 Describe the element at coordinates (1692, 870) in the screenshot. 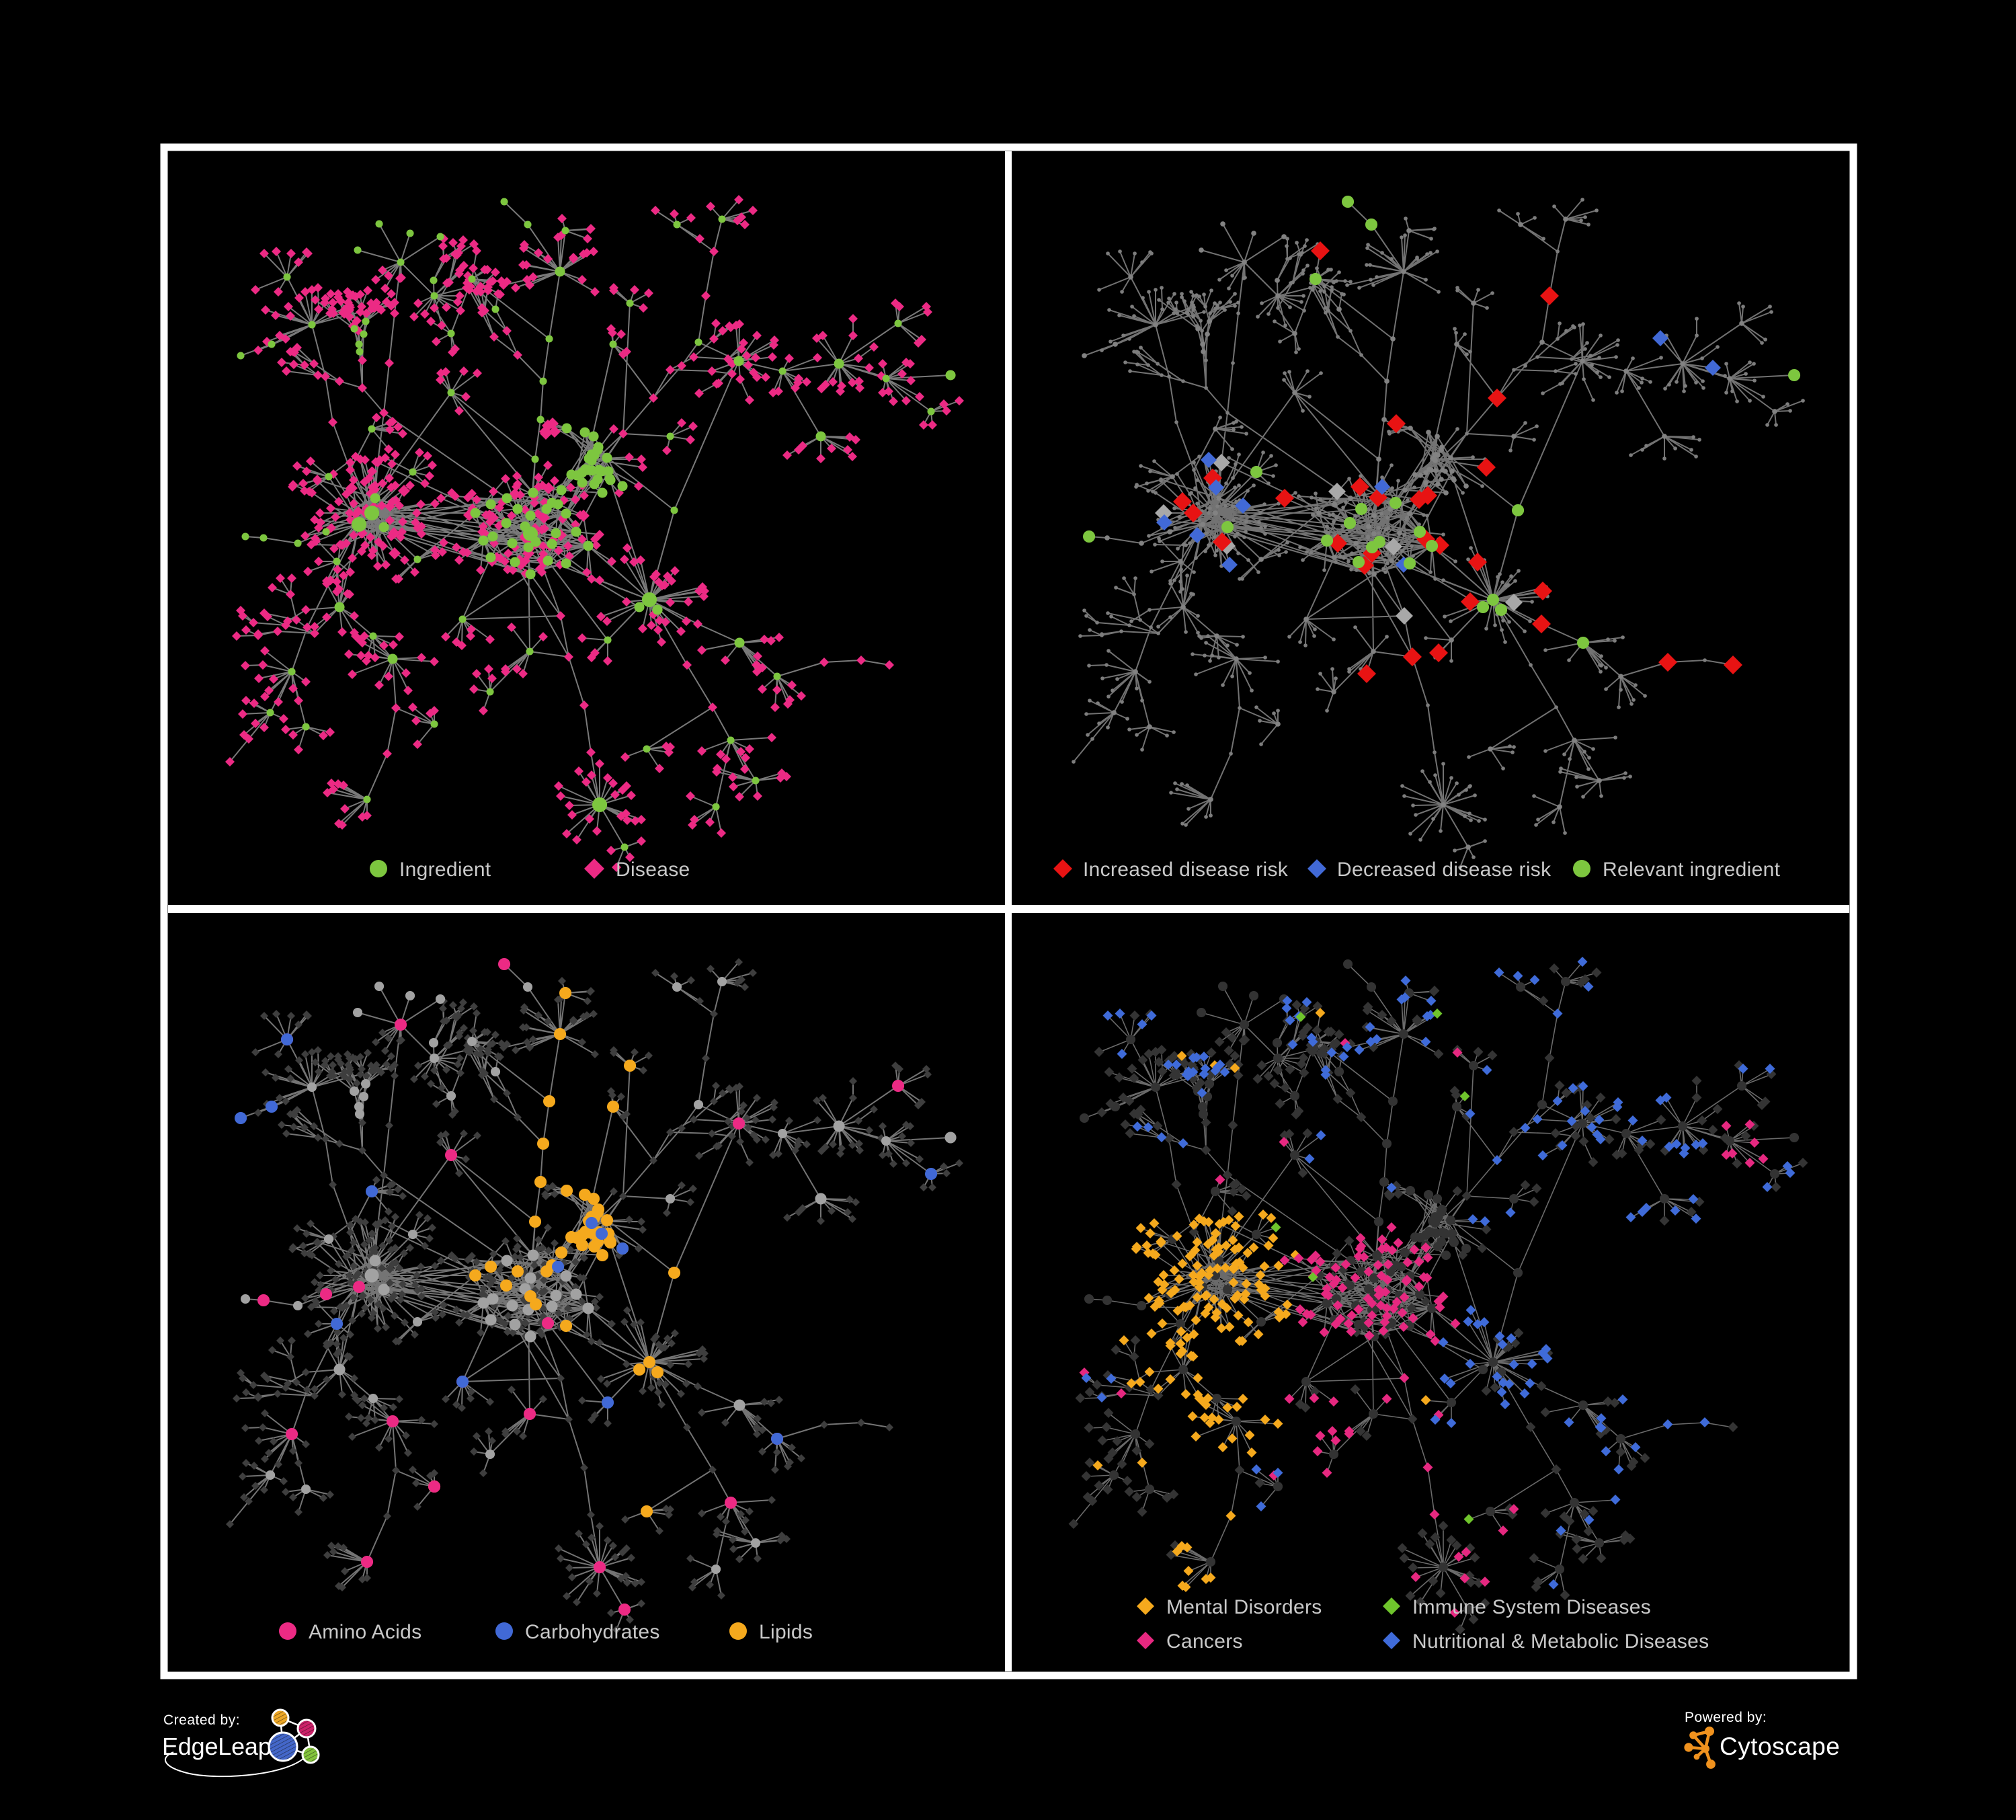

I see `svg-text: Relevant ingredient` at that location.